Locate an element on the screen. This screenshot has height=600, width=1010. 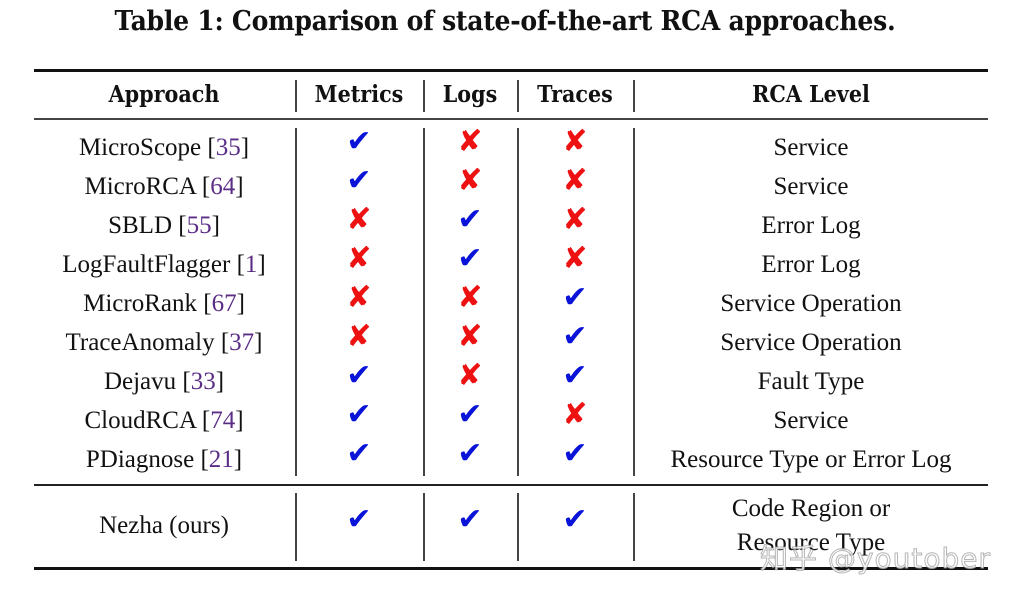
citation-link: 33 is located at coordinates (203, 381).